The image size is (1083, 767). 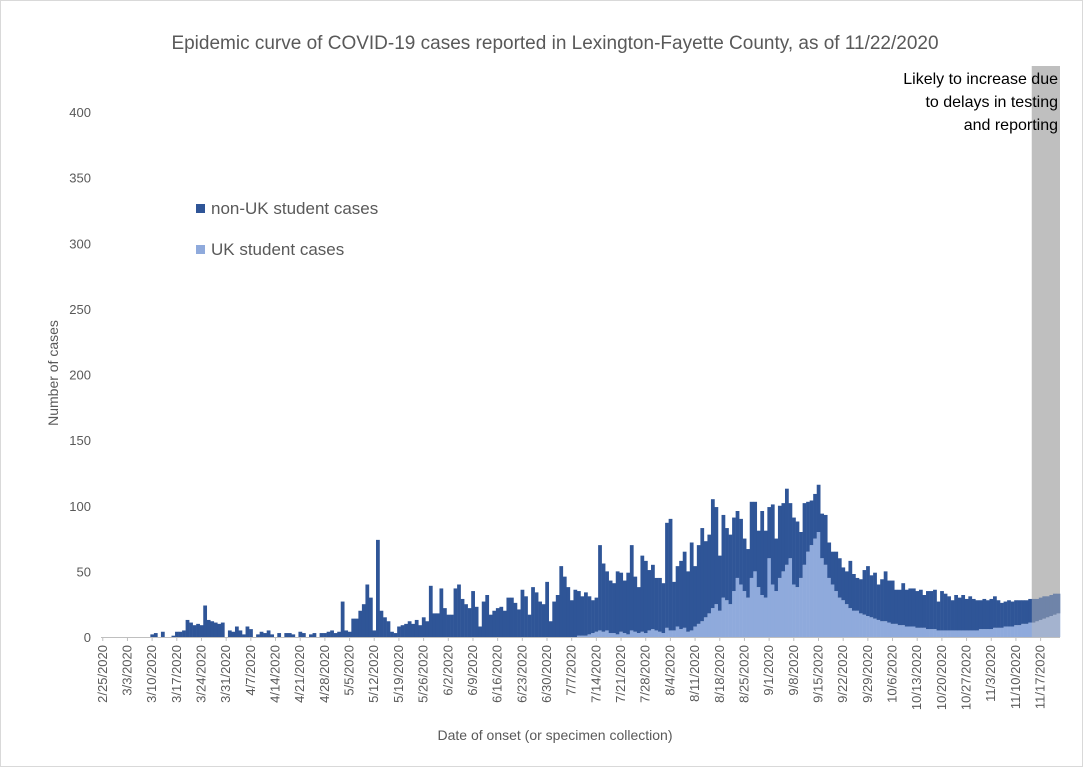 I want to click on x-tick-label: 6/30/2020, so click(x=546, y=674).